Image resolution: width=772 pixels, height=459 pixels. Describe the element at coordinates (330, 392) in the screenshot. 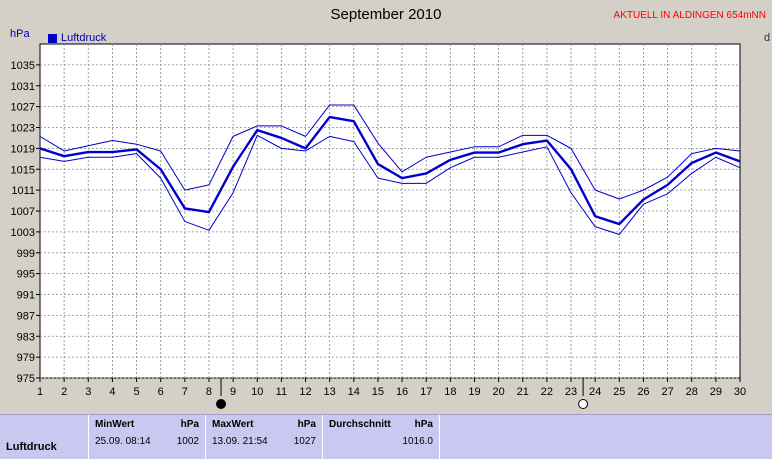

I see `x-tick-label: 13` at that location.